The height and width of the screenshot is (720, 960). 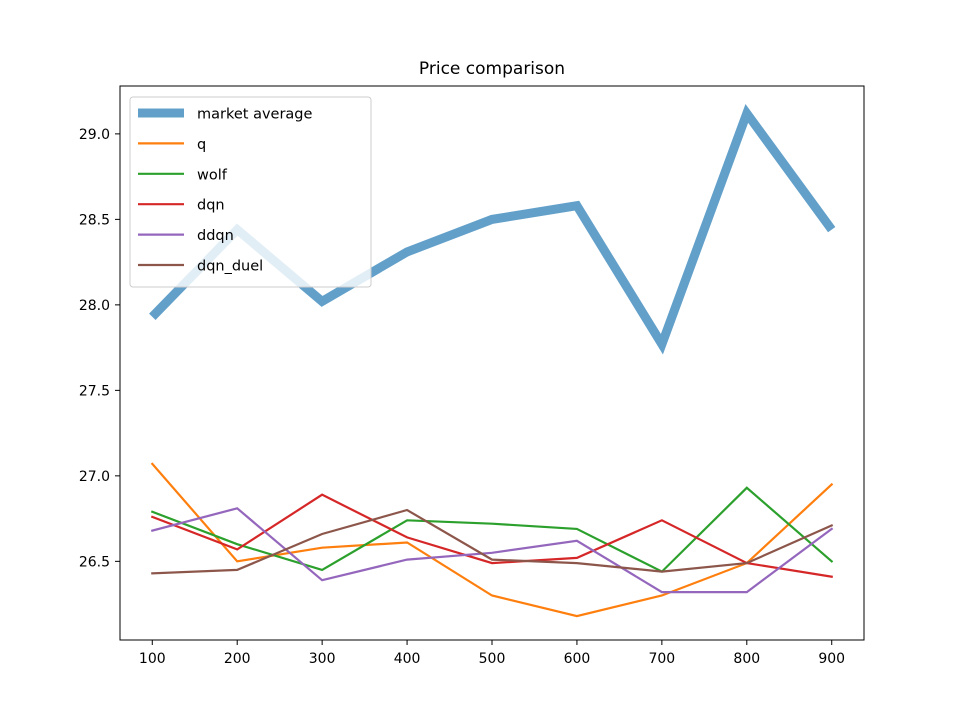 I want to click on x-tick-label: 500, so click(x=492, y=659).